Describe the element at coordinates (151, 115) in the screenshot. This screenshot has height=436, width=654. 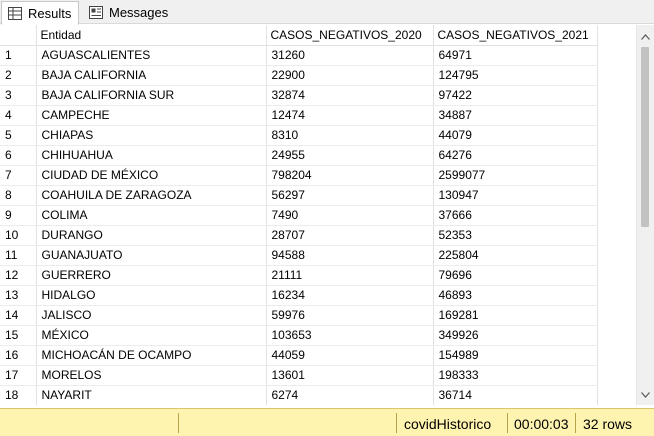
I see `cell-entidad: CAMPECHE` at that location.